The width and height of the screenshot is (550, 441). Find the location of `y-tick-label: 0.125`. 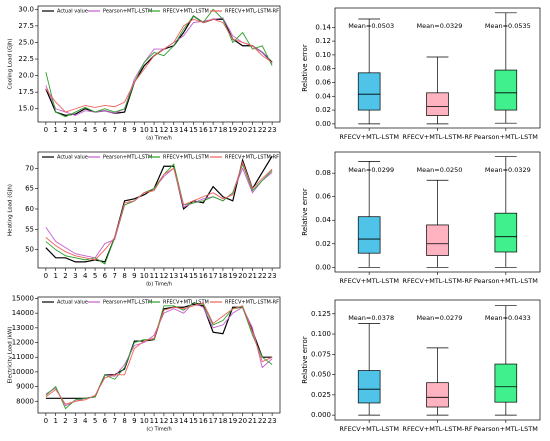

y-tick-label: 0.125 is located at coordinates (321, 314).